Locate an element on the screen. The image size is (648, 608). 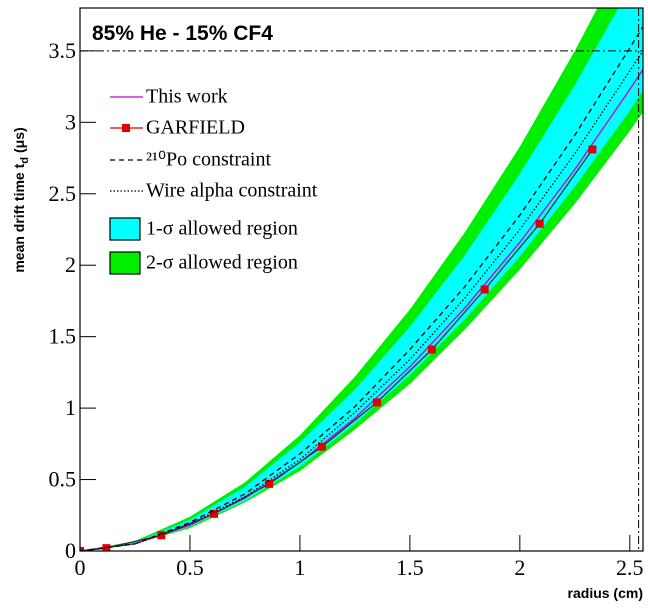
y-tick-label: 0 is located at coordinates (70, 550).